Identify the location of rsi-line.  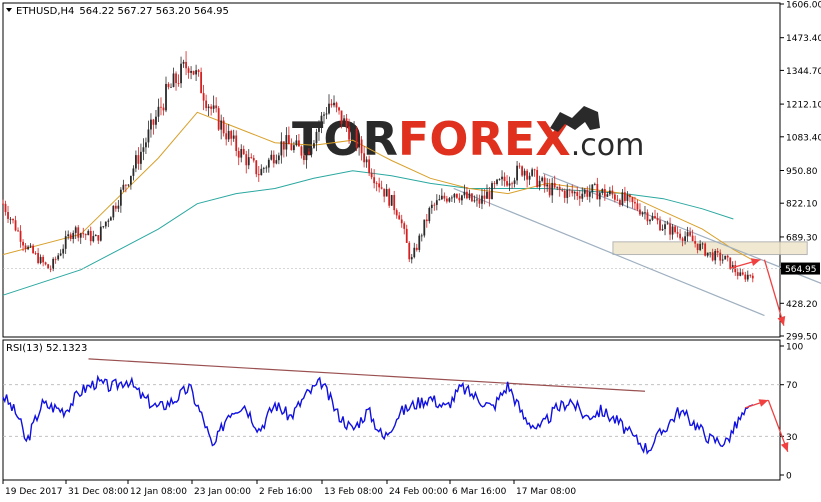
(378, 414).